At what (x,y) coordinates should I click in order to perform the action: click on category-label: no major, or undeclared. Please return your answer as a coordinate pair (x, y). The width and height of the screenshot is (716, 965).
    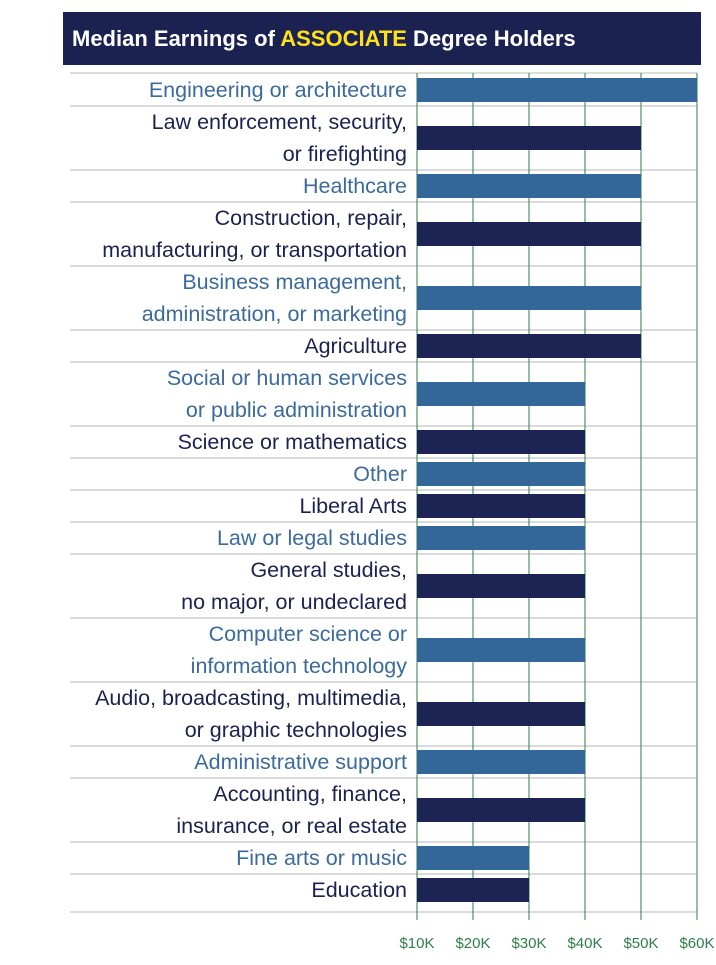
    Looking at the image, I should click on (294, 602).